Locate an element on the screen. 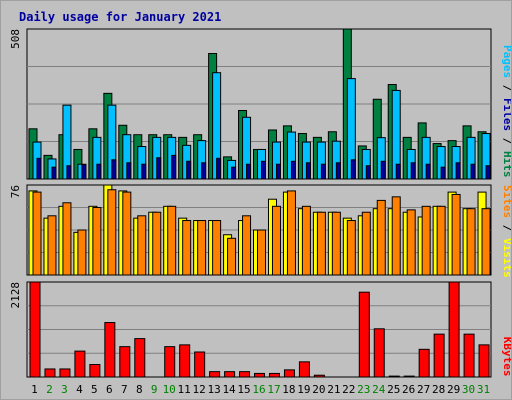  x-tick-label-day-19: 19 is located at coordinates (303, 389).